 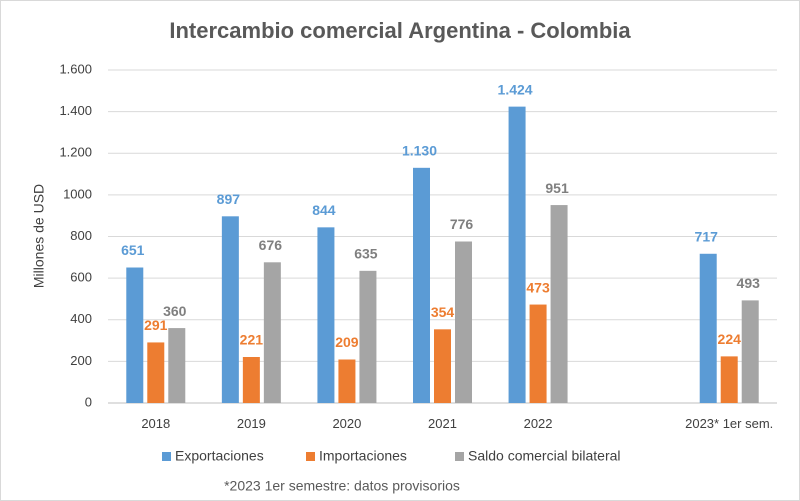 What do you see at coordinates (347, 423) in the screenshot?
I see `x-tick-label: 2020` at bounding box center [347, 423].